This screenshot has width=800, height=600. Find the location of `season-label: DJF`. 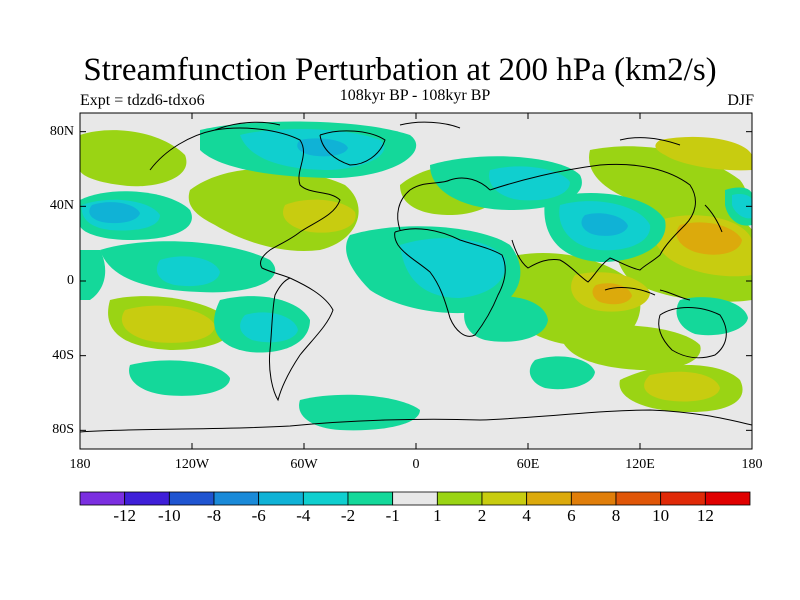

season-label: DJF is located at coordinates (740, 100).